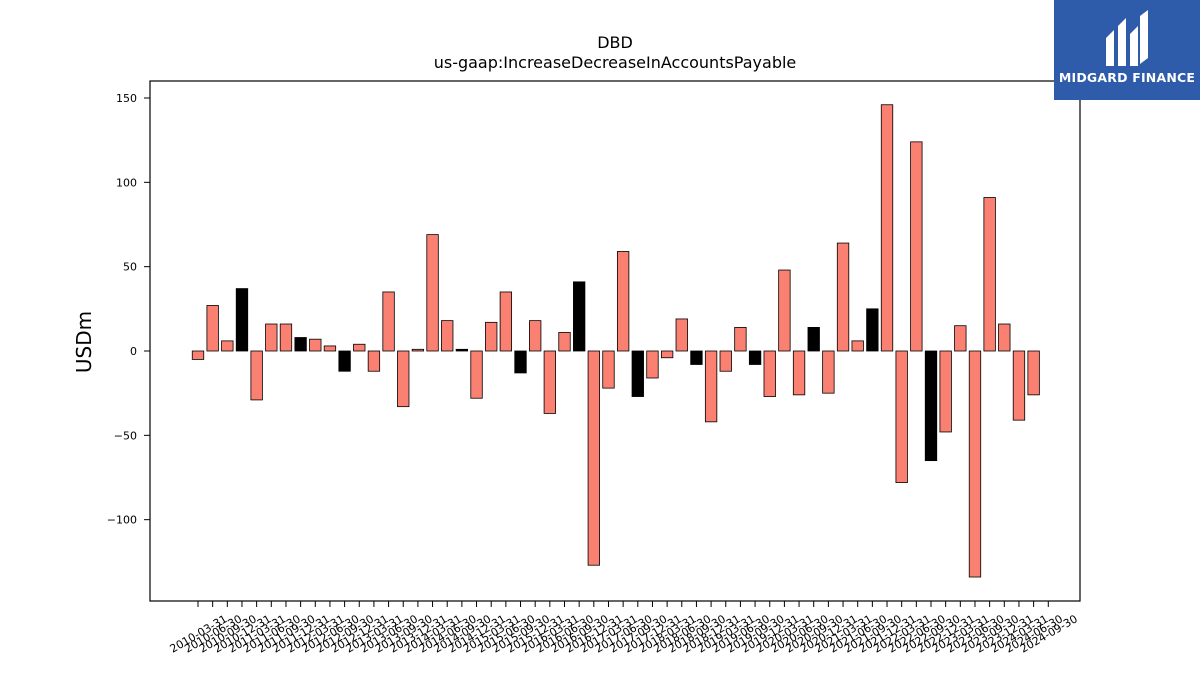 Image resolution: width=1200 pixels, height=675 pixels. Describe the element at coordinates (128, 309) in the screenshot. I see `y-axis-ticks: −100 −50 0 50 100 150` at that location.